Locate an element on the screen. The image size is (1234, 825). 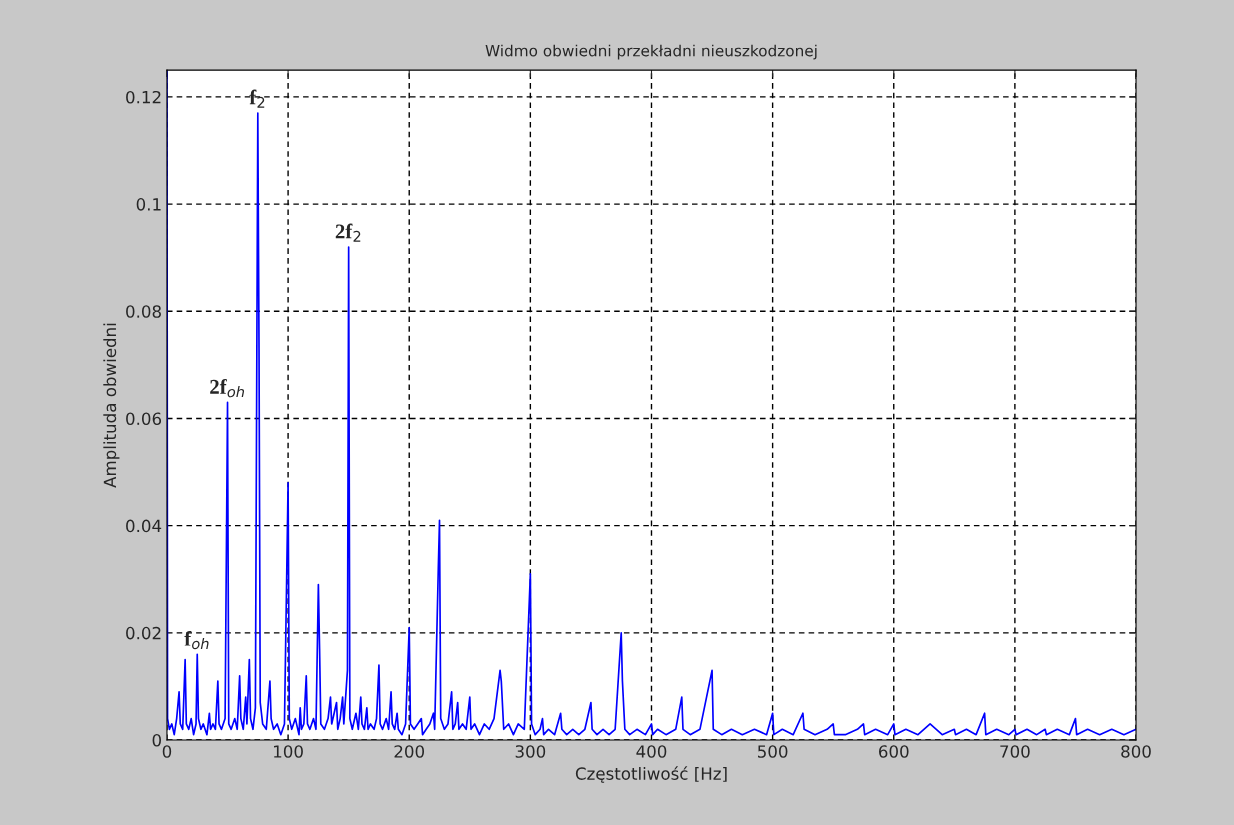
x-tick-label: 100 is located at coordinates (288, 751).